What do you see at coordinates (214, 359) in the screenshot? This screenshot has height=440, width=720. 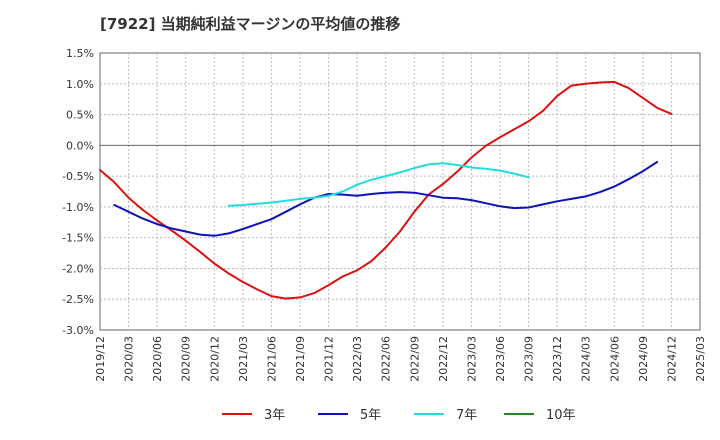 I see `x-tick-label: 2020/12` at bounding box center [214, 359].